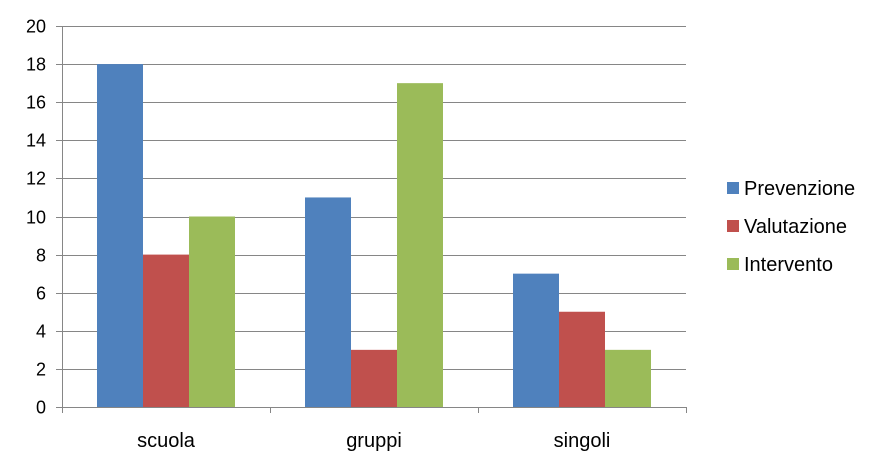  Describe the element at coordinates (36, 65) in the screenshot. I see `y-tick-label: 18` at that location.